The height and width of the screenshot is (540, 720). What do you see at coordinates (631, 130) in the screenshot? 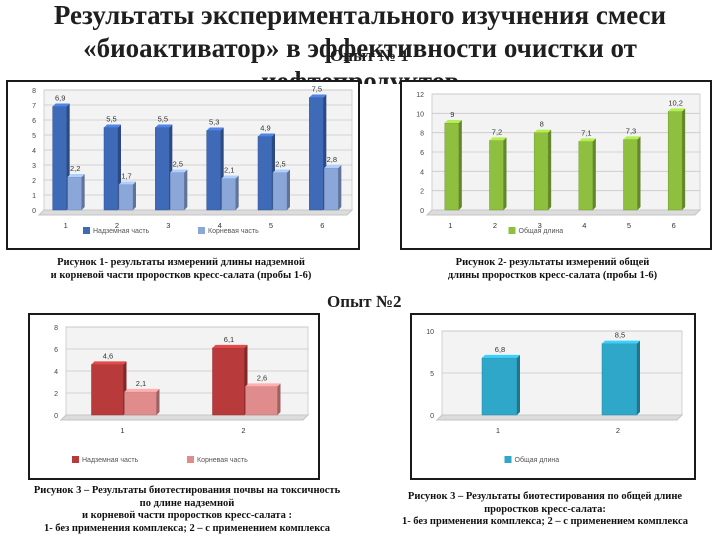
I see `data-label: 7,3` at bounding box center [631, 130].